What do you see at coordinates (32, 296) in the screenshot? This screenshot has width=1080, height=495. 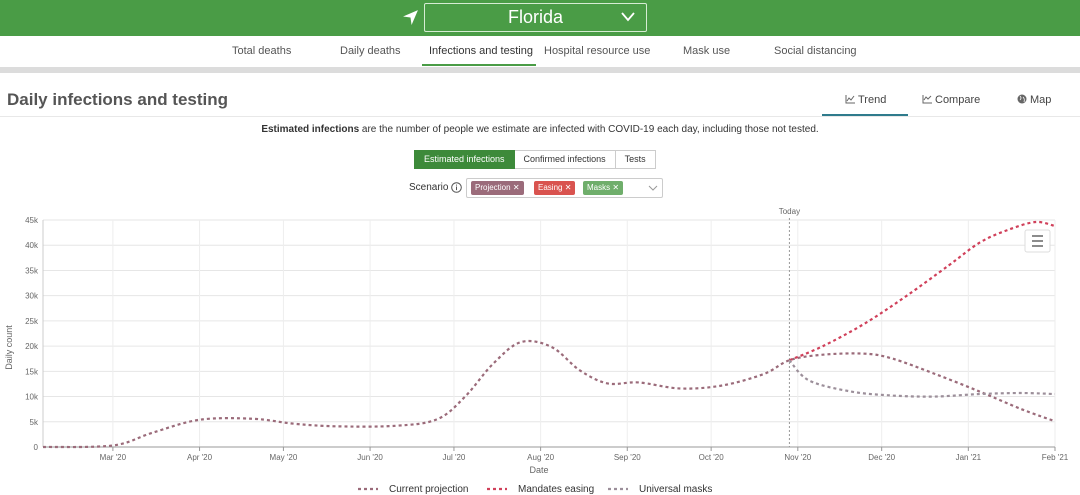 I see `y-tick-label: 30k` at bounding box center [32, 296].